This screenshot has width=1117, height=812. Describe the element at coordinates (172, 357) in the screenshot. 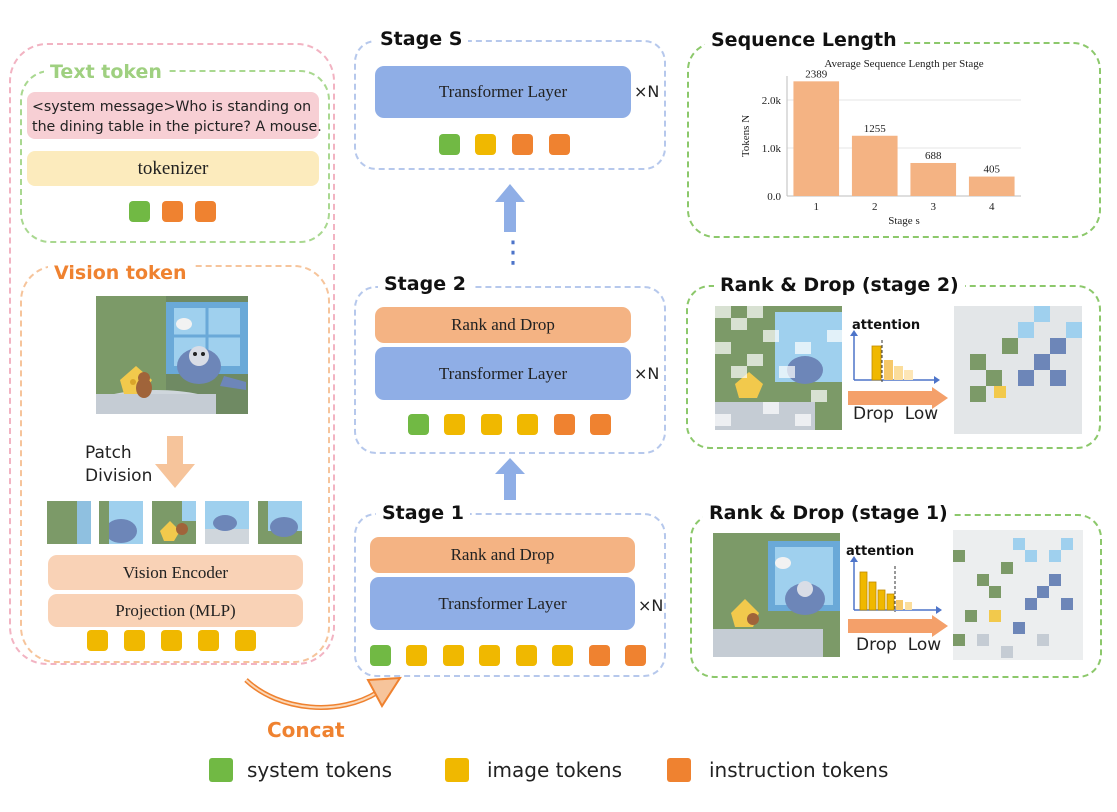

I see `input-image` at that location.